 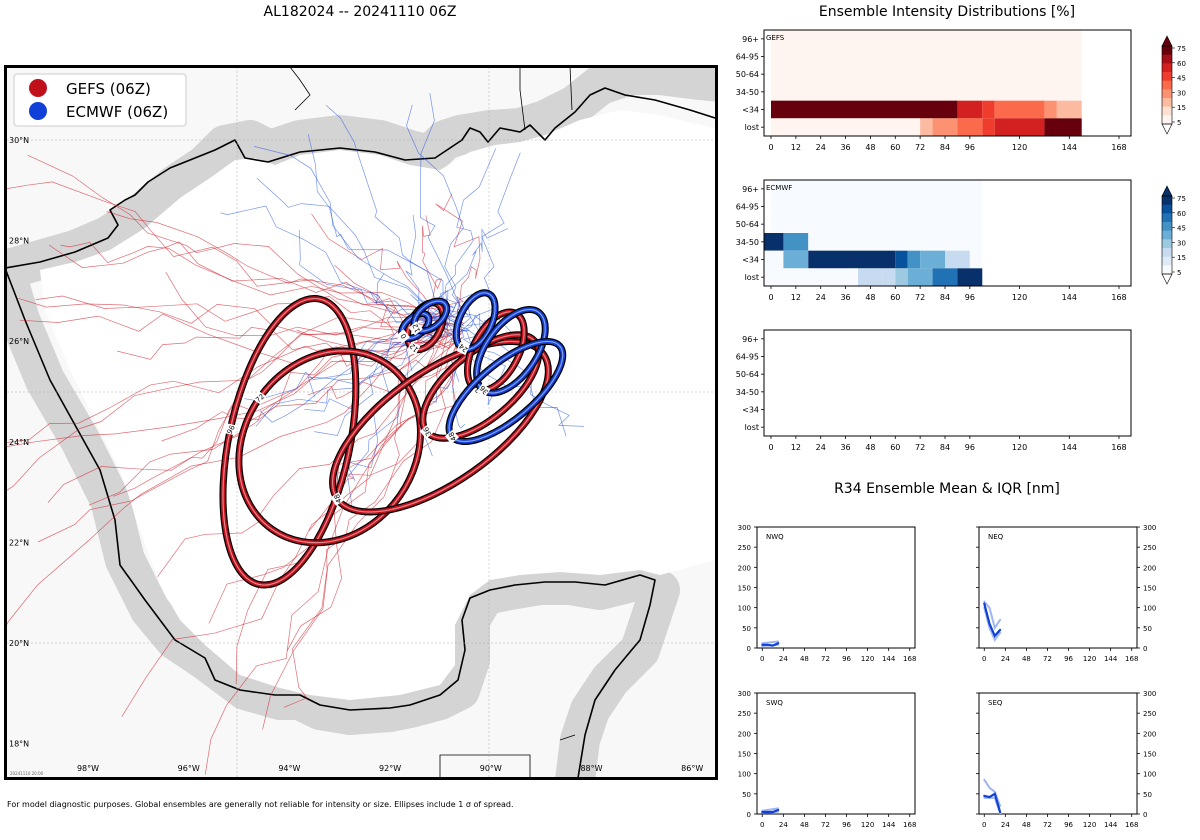 What do you see at coordinates (775, 537) in the screenshot?
I see `r34-quadrant-label: NWQ` at bounding box center [775, 537].